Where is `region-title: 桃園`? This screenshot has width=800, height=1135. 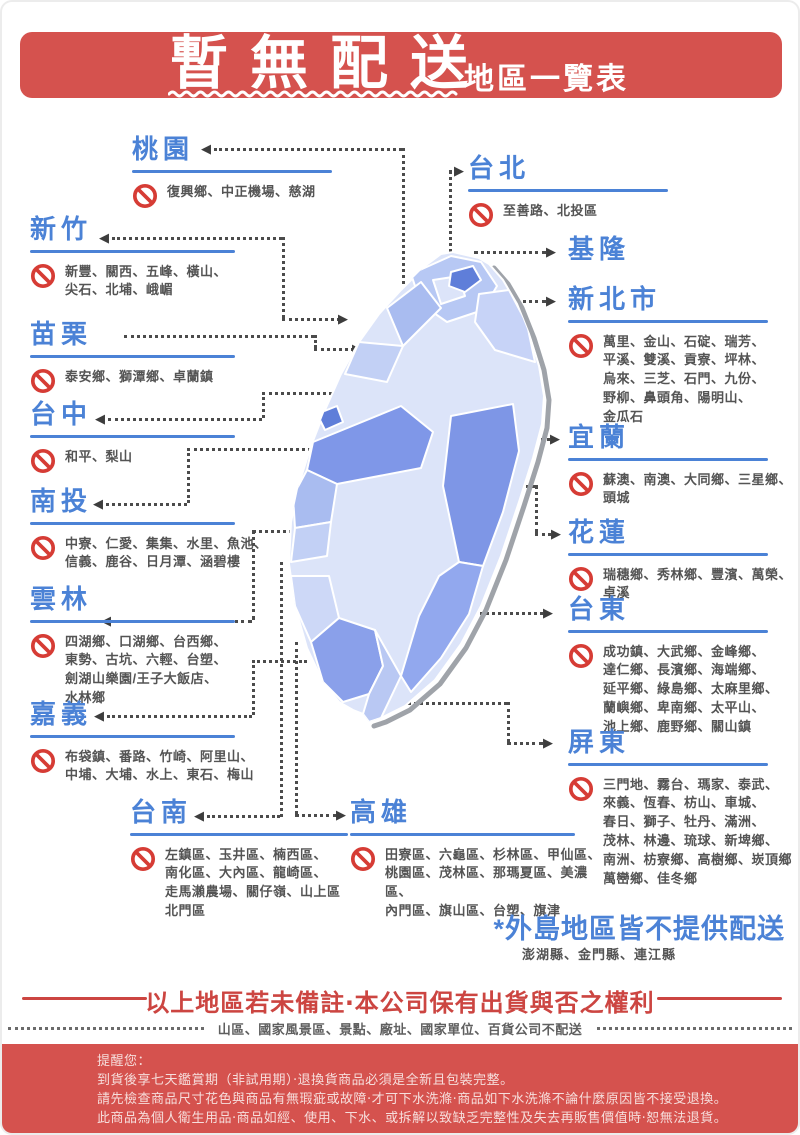 region-title: 桃園 is located at coordinates (163, 149).